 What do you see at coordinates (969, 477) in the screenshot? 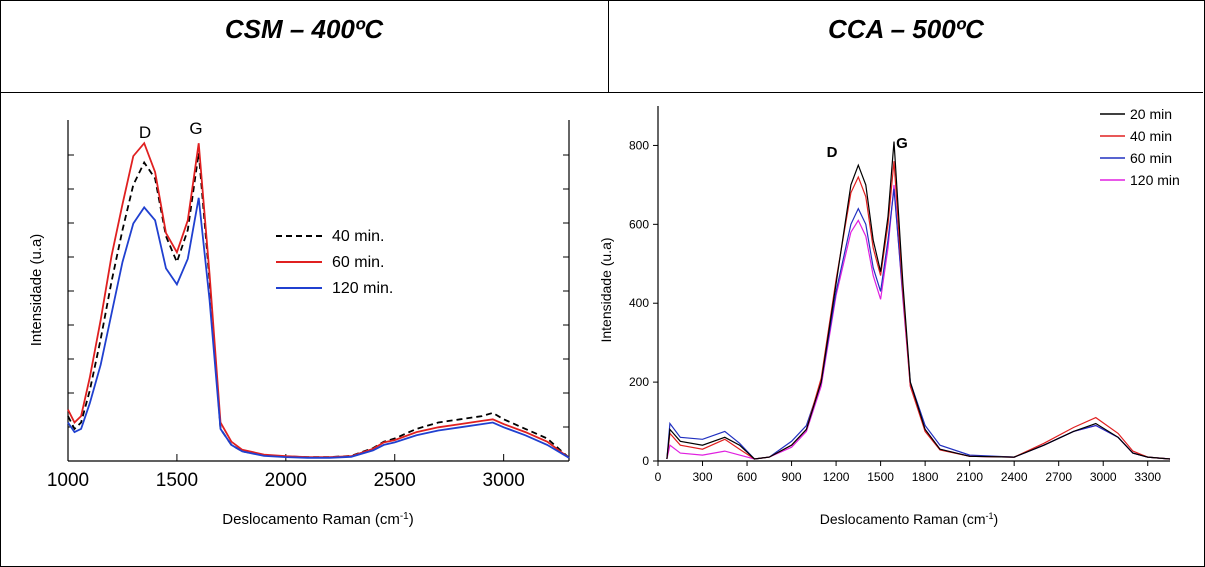
I see `x-tick-label-right-7: 2100` at bounding box center [969, 477].